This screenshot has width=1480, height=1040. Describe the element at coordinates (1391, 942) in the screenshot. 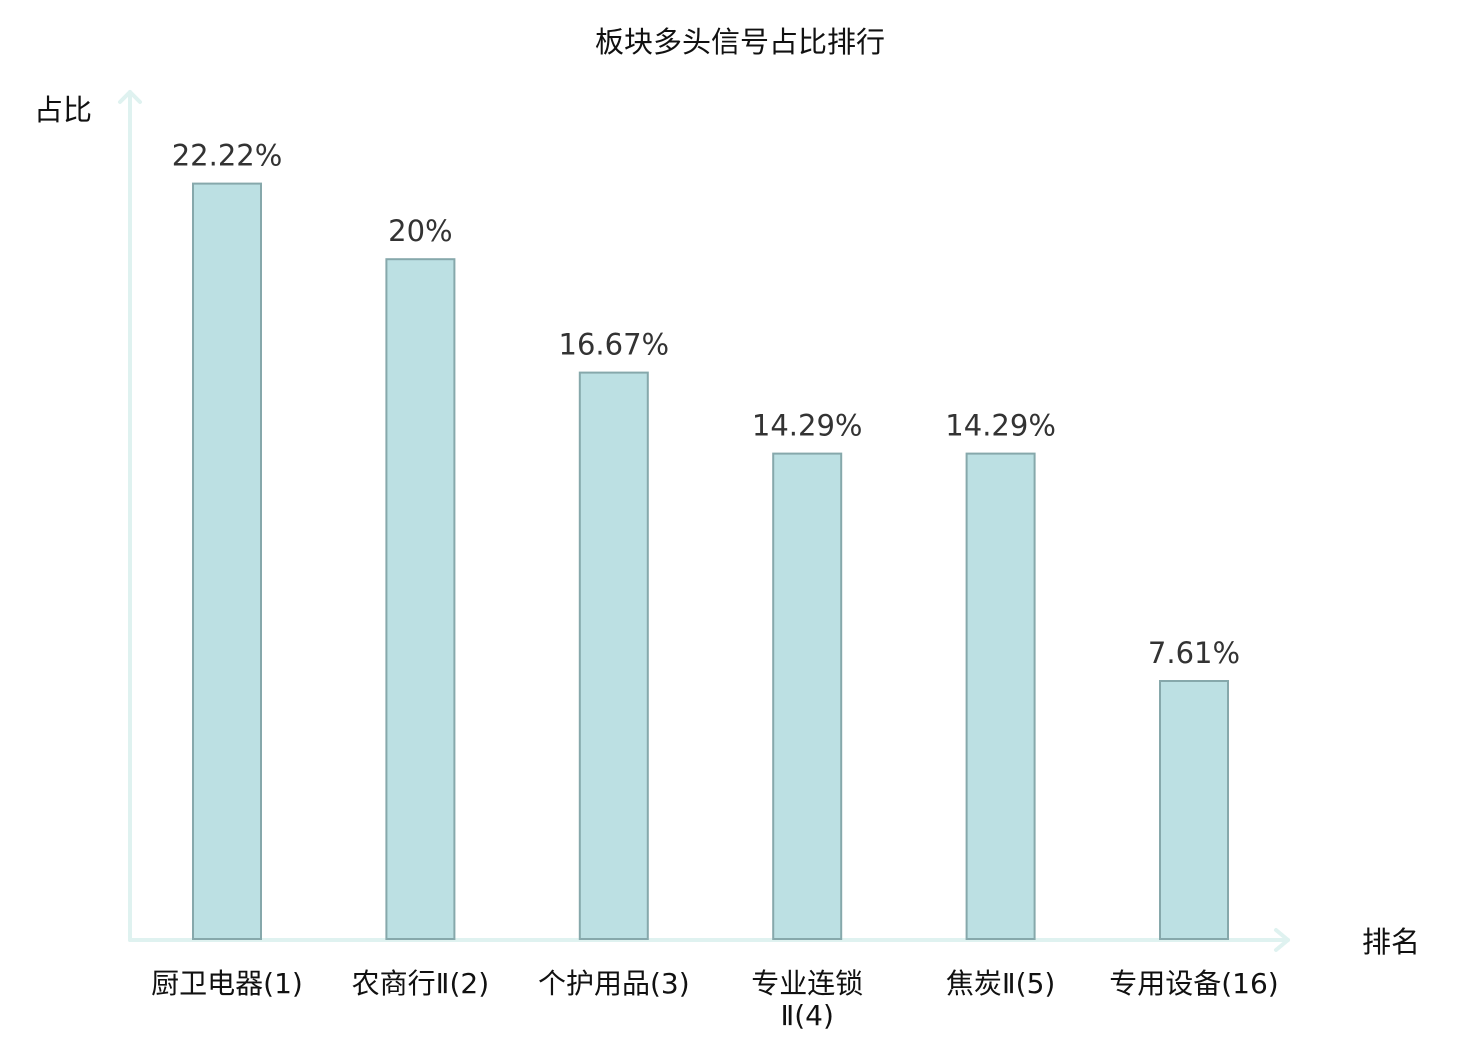

I see `x-axis-label: 排名` at that location.